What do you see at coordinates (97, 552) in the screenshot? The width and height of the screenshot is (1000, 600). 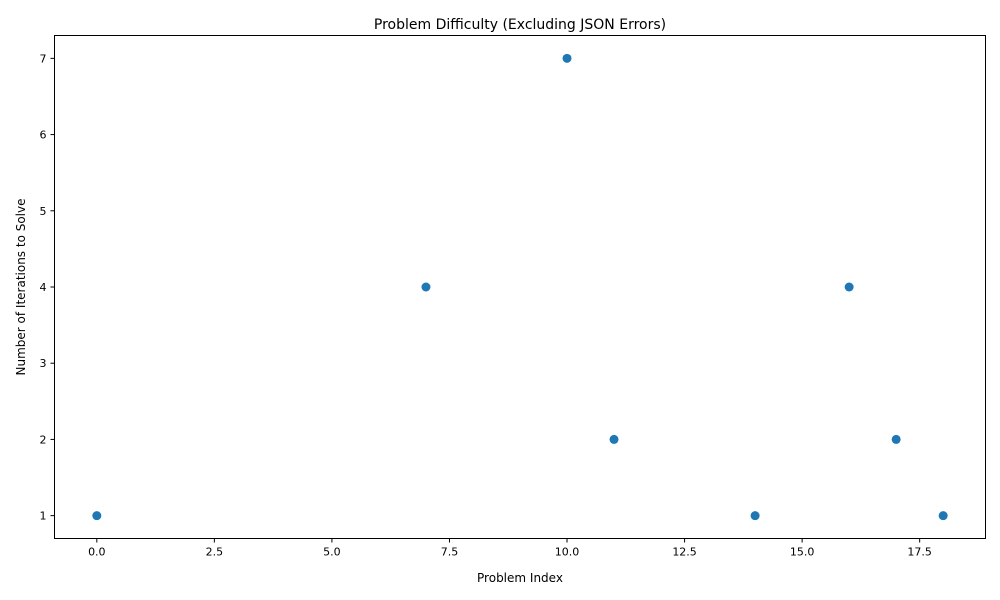 I see `x-tick-label: 0.0` at bounding box center [97, 552].